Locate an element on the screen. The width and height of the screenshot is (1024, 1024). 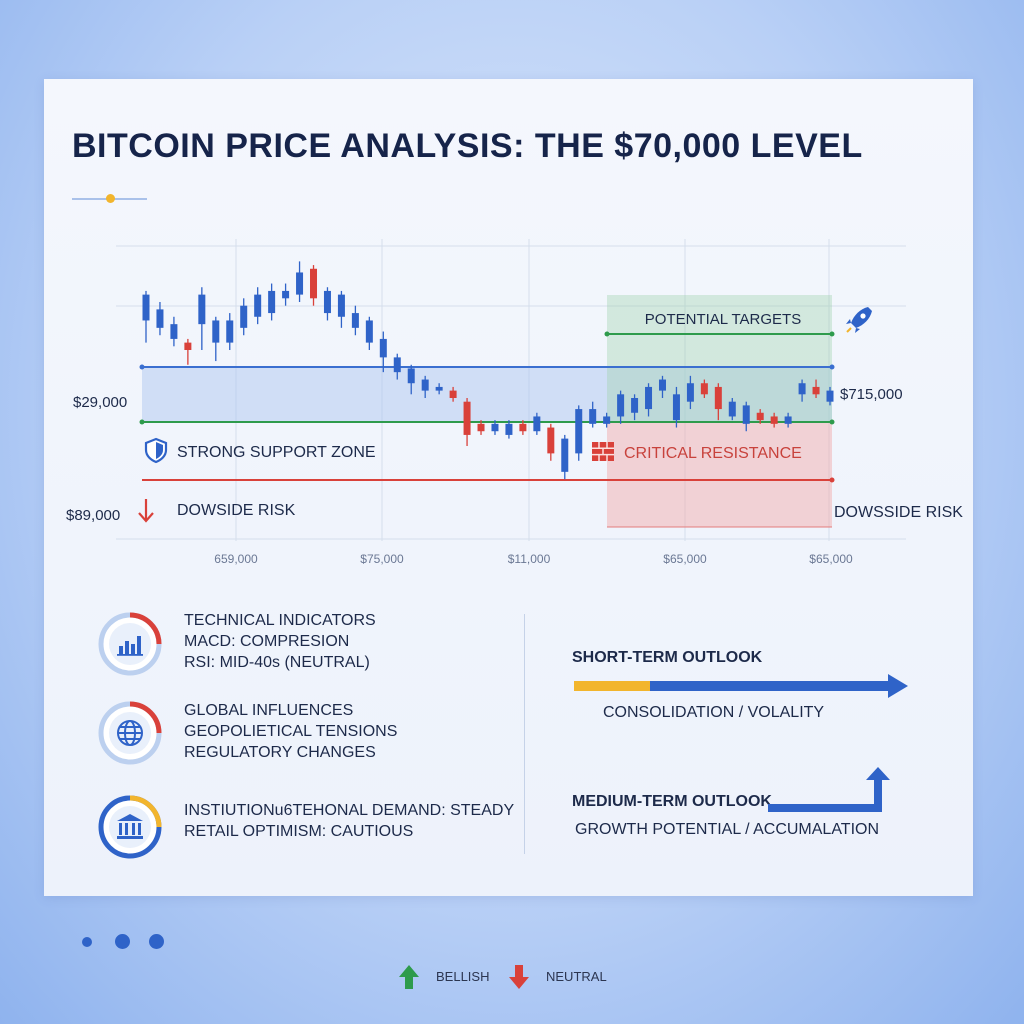
medium-term-outlook-sub: GROWTH POTENTIAL / ACCUMALATION is located at coordinates (727, 829).